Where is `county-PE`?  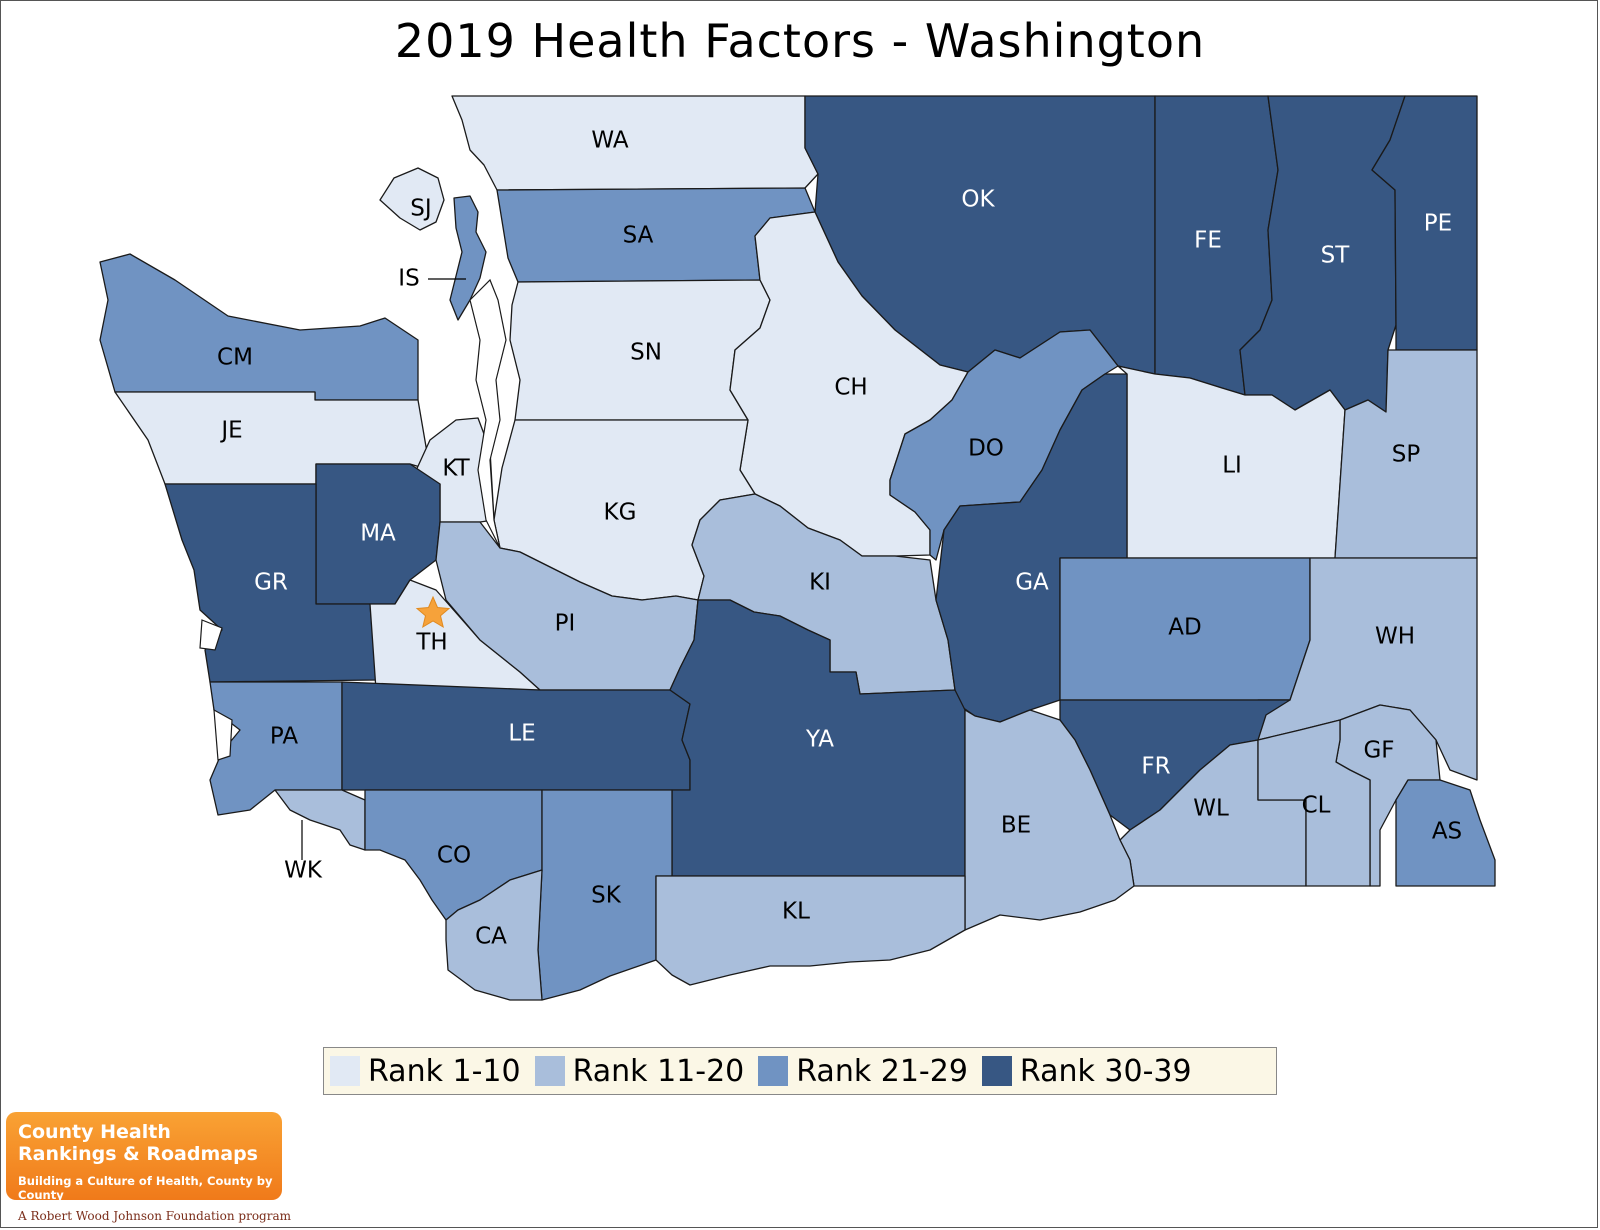 county-PE is located at coordinates (1424, 223).